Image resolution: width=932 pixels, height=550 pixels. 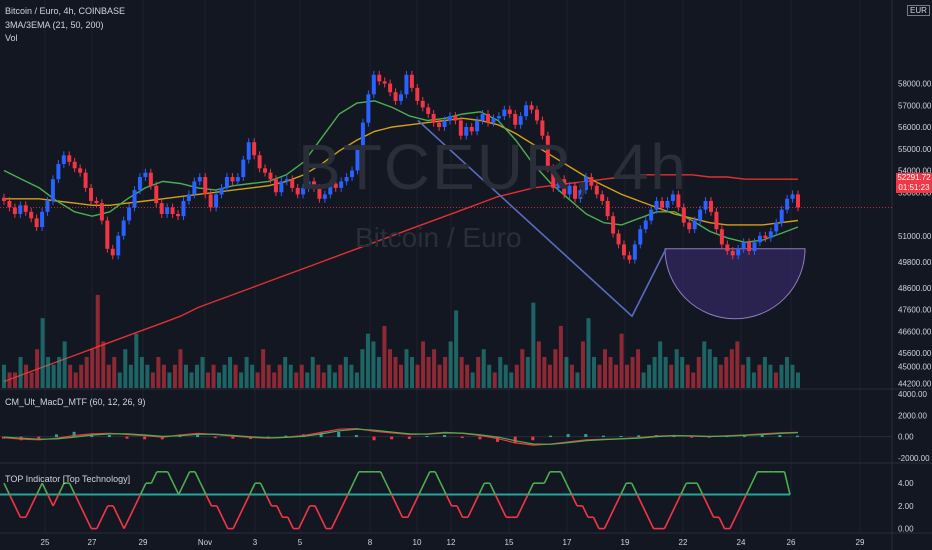 What do you see at coordinates (11, 38) in the screenshot?
I see `vol-legend: Vol` at bounding box center [11, 38].